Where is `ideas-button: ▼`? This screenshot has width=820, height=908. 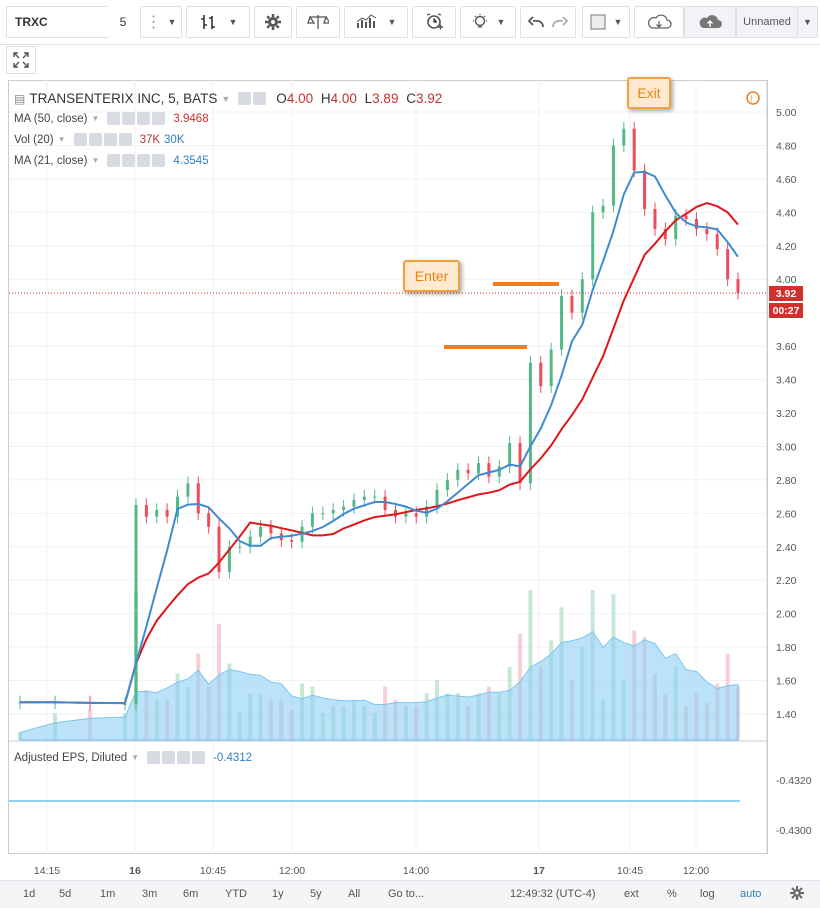 ideas-button: ▼ is located at coordinates (488, 22).